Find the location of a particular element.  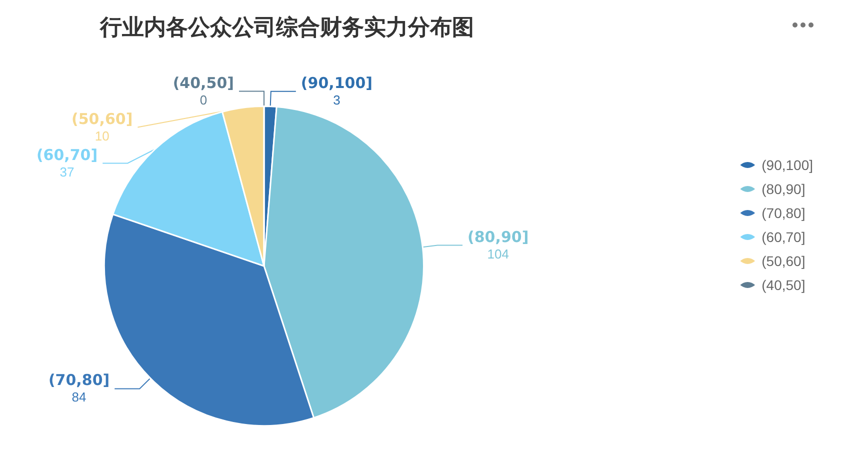

data-label: 84 is located at coordinates (79, 397).